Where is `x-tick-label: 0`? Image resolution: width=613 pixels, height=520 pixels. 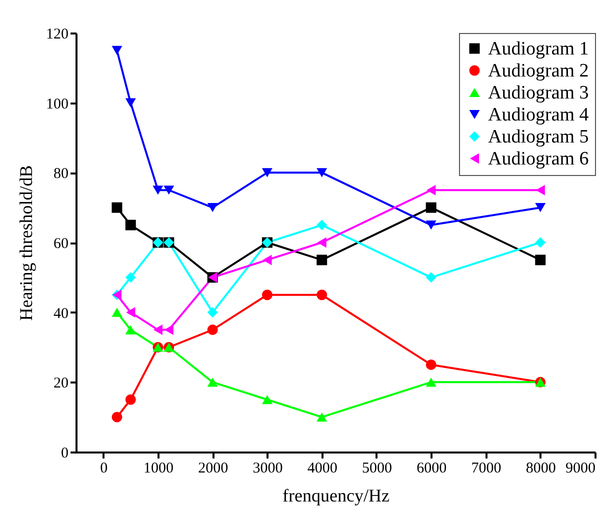 x-tick-label: 0 is located at coordinates (104, 468).